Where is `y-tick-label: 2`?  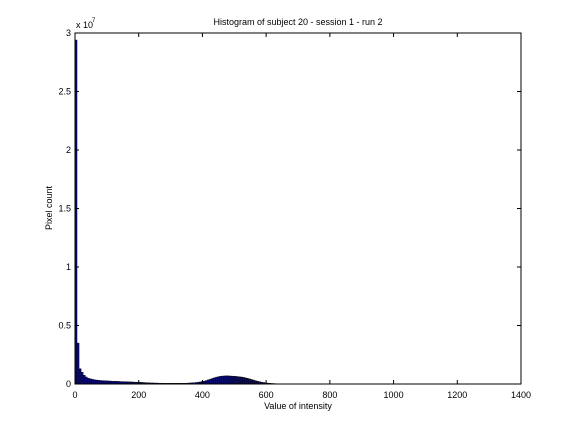
y-tick-label: 2 is located at coordinates (68, 150).